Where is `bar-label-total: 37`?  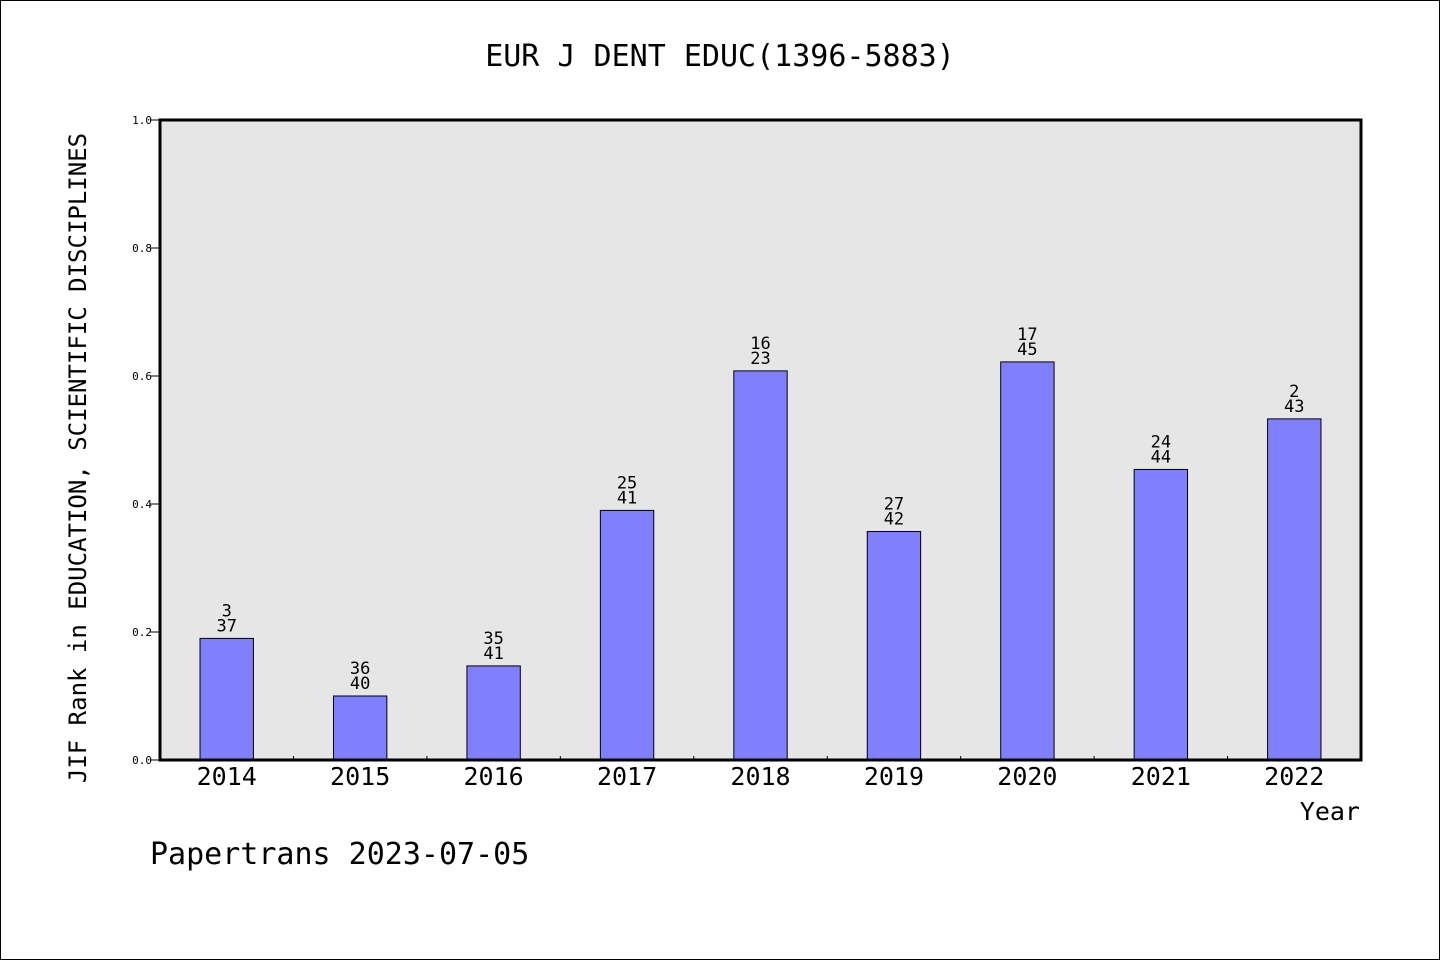
bar-label-total: 37 is located at coordinates (226, 626).